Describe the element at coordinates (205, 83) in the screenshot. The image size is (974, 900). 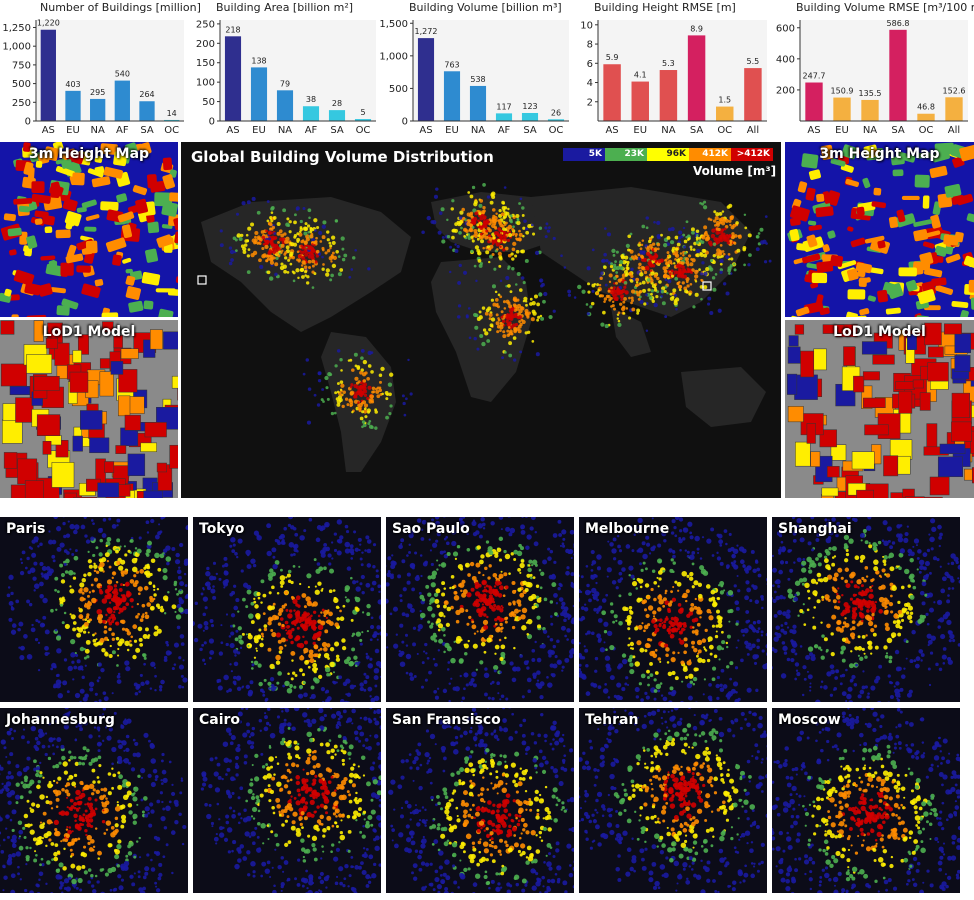
I see `y-tick-label: 100` at that location.